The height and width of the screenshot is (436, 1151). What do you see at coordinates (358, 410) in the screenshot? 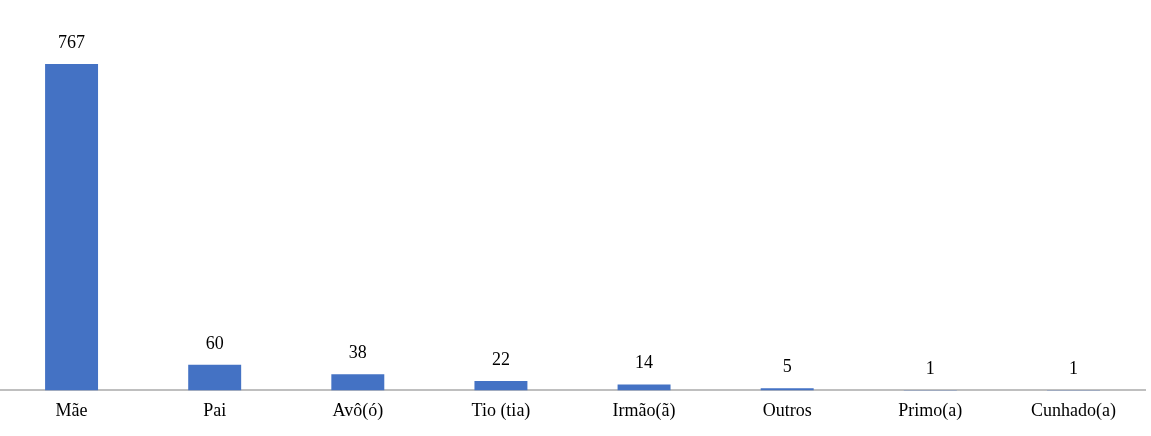
I see `x-tick-label: Avô(ó)` at bounding box center [358, 410].